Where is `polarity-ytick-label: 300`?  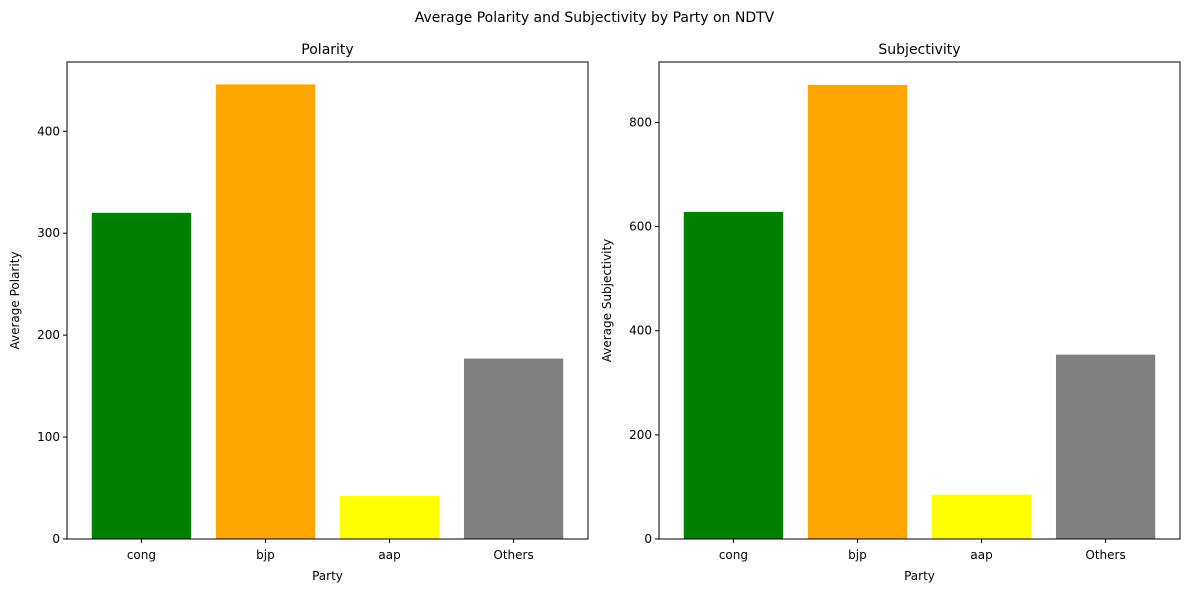 polarity-ytick-label: 300 is located at coordinates (48, 233).